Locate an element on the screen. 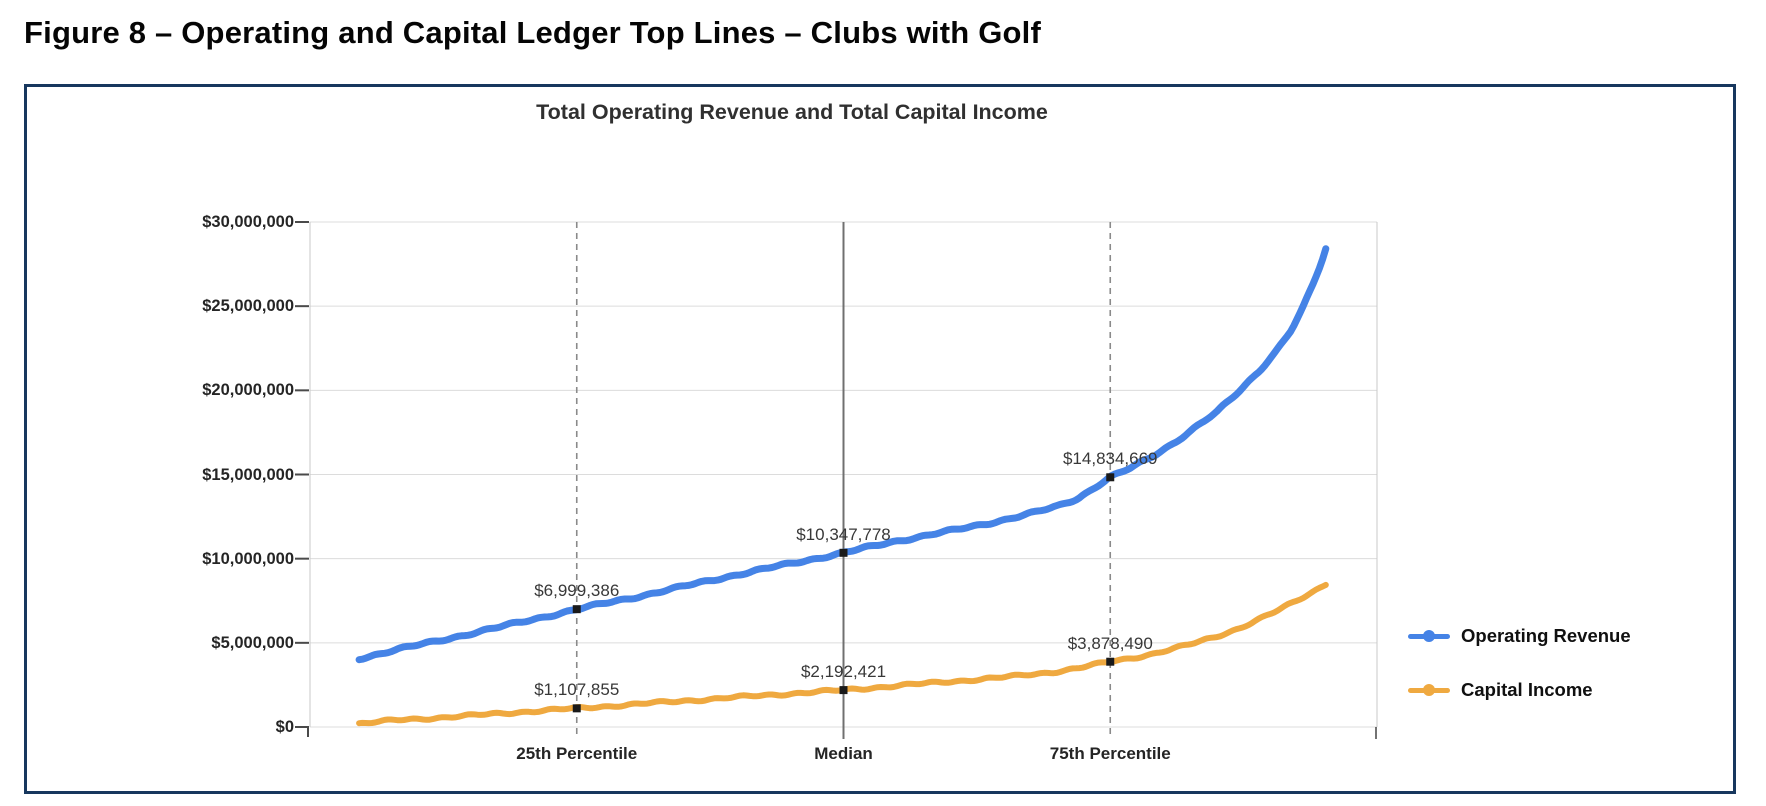  x-axis-label-25th-percentile: 25th Percentile is located at coordinates (577, 753).